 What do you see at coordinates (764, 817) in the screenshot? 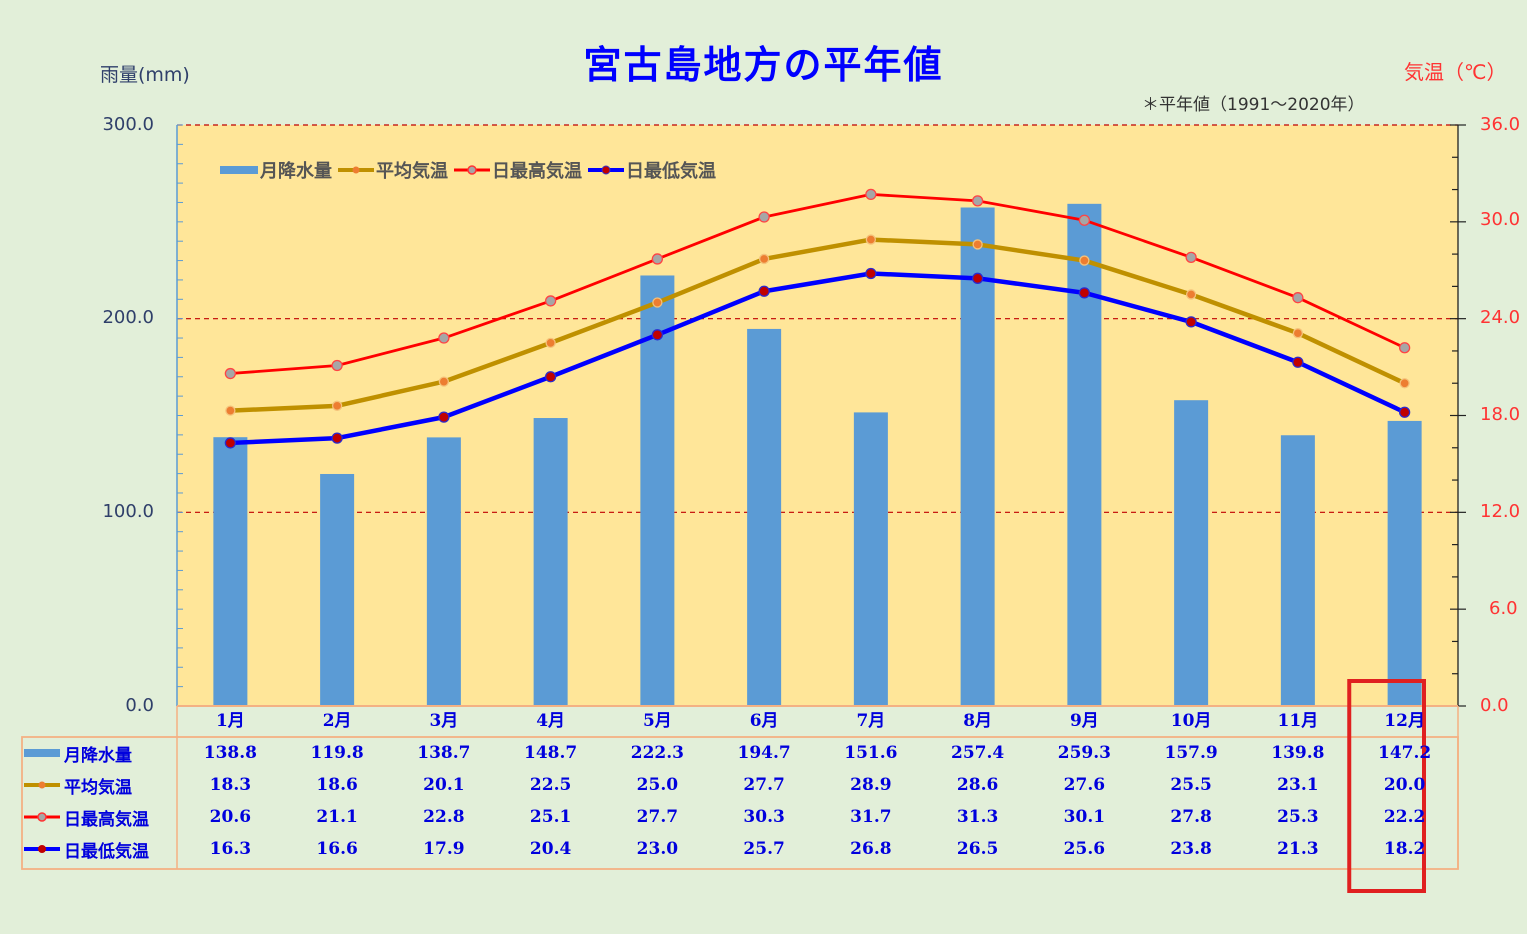
I see `table-cell: 30.3` at bounding box center [764, 817].